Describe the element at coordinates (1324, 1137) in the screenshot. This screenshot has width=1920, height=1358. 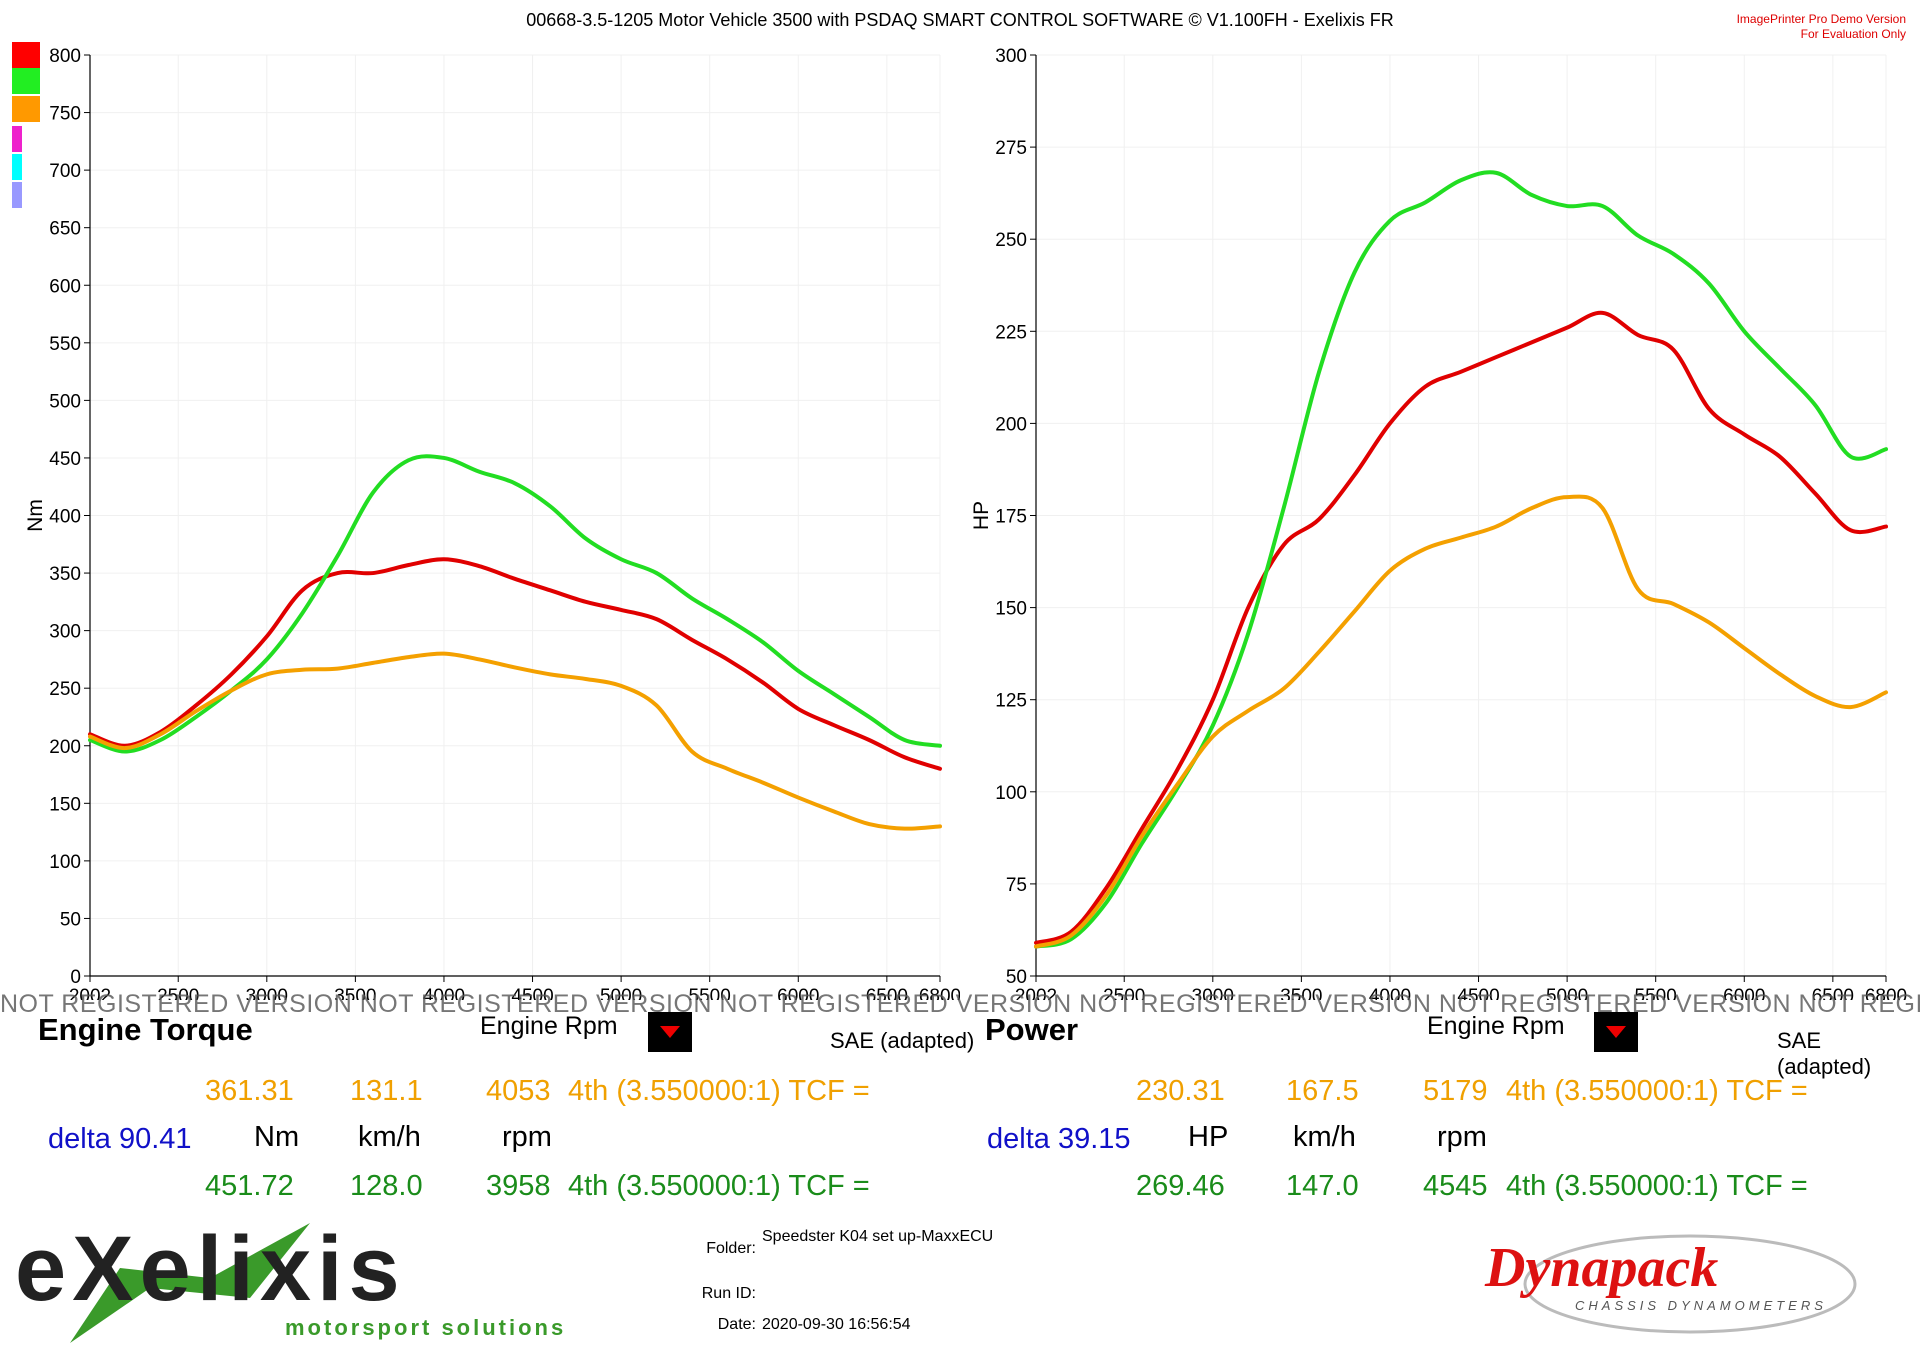
I see `power-unit-speed: km/h` at that location.